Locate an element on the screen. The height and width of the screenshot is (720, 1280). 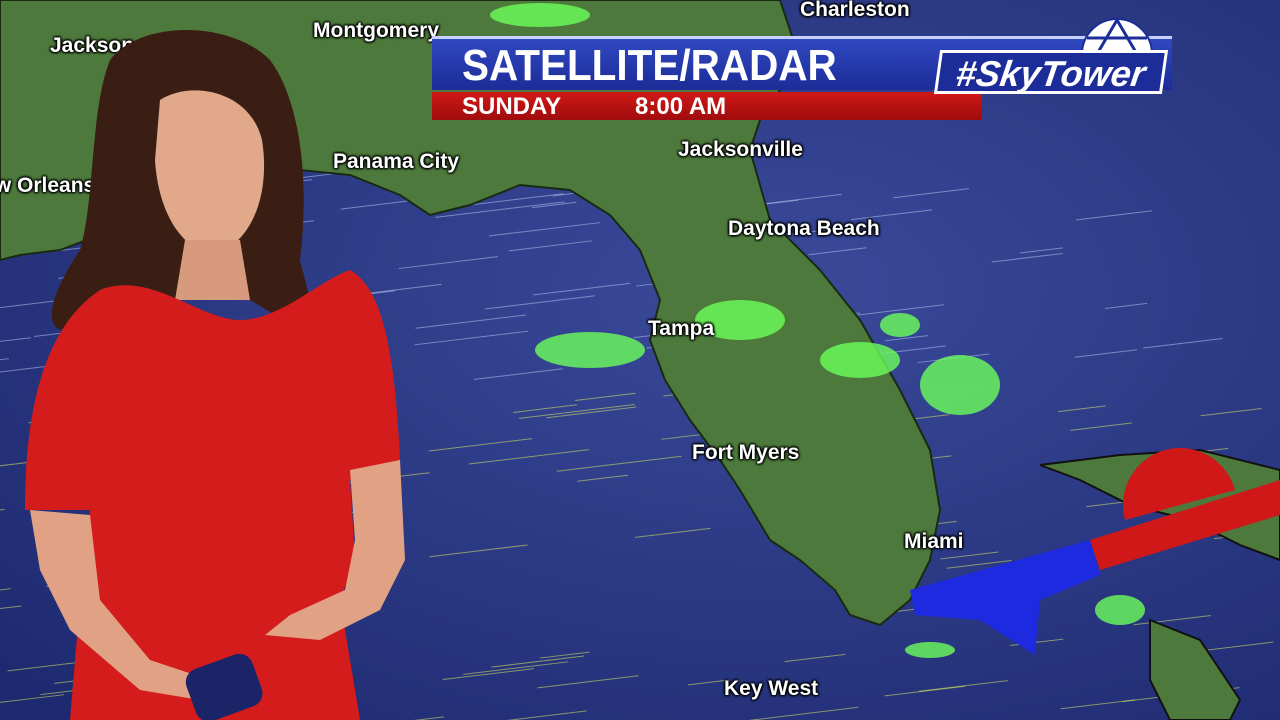
warm-front-bump is located at coordinates (1179, 484).